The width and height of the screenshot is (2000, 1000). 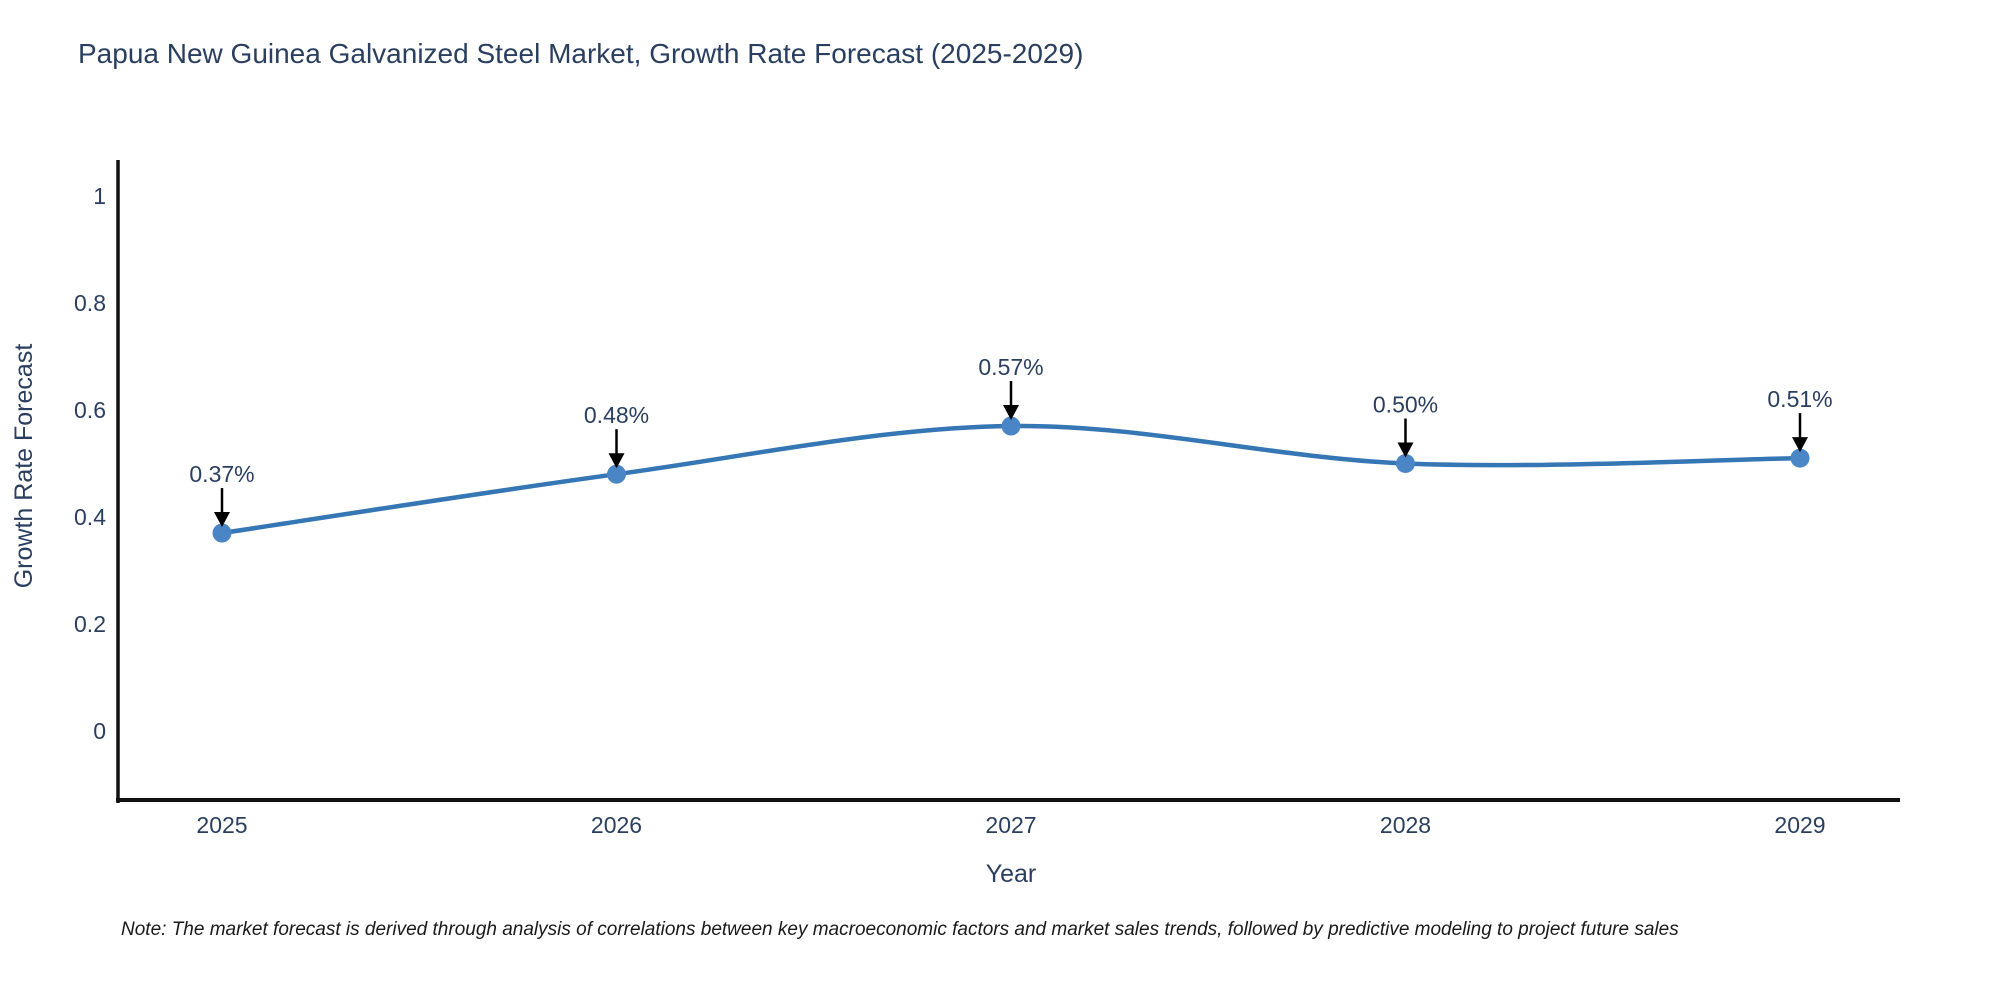 I want to click on x-axis-title: Year, so click(x=1011, y=874).